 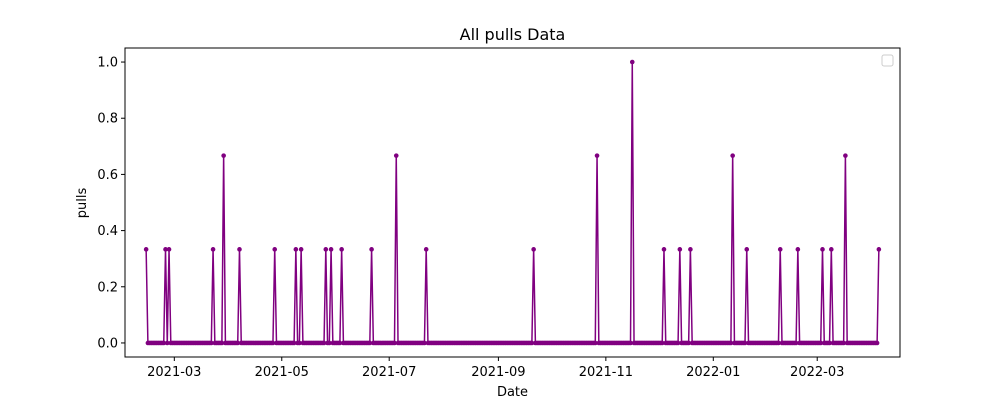 I want to click on y-tick-label: 0.4, so click(x=107, y=231).